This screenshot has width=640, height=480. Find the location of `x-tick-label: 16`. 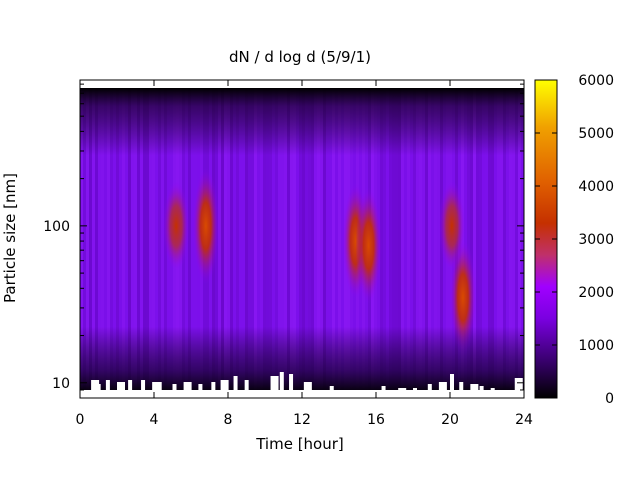

x-tick-label: 16 is located at coordinates (376, 420).